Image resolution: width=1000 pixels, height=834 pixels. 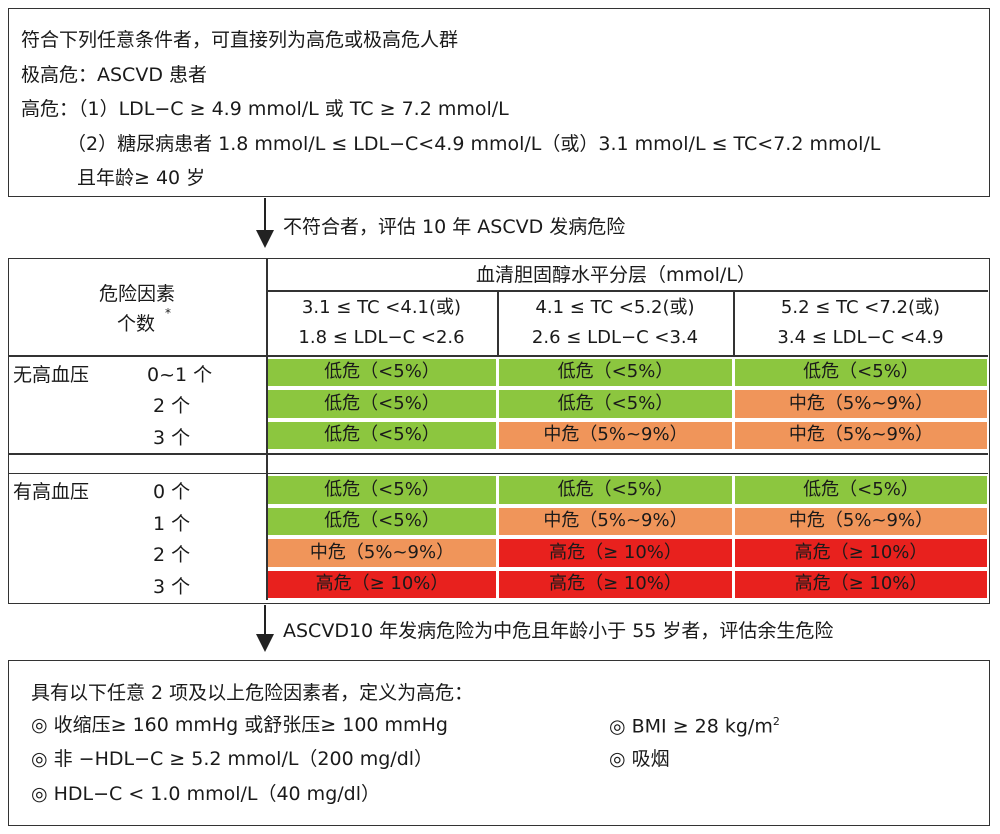 What do you see at coordinates (114, 75) in the screenshot?
I see `very-high-risk-line: 极高危：ASCVD 患者` at bounding box center [114, 75].